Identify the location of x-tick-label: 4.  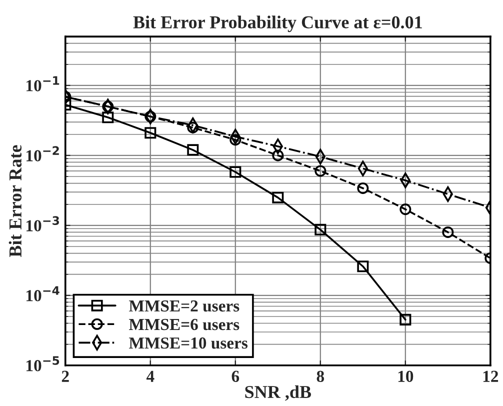
(150, 376).